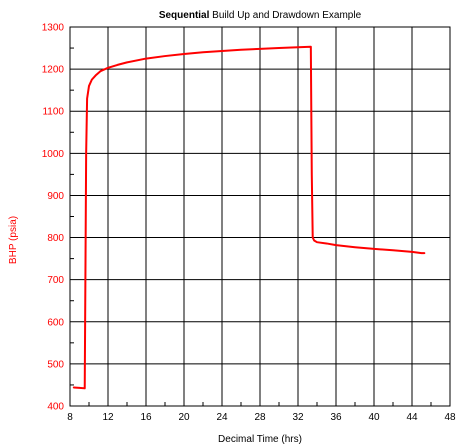 The image size is (460, 448). What do you see at coordinates (55, 280) in the screenshot?
I see `y-tick-label-3: 700` at bounding box center [55, 280].